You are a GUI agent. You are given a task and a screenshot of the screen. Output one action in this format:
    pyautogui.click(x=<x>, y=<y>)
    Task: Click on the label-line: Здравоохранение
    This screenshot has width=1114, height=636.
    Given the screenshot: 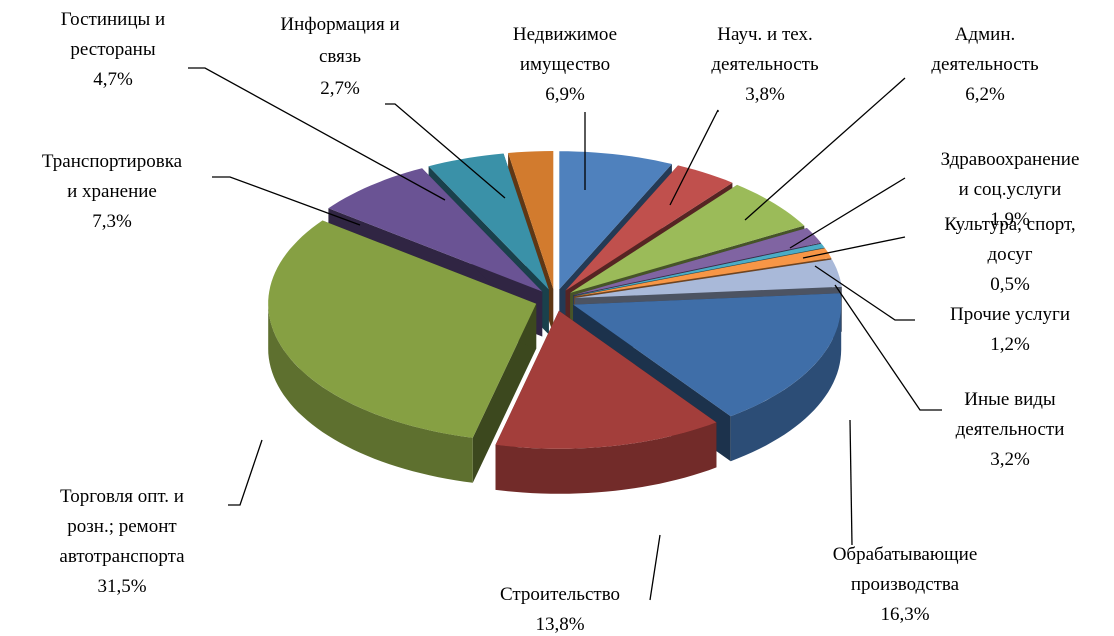 What is the action you would take?
    pyautogui.click(x=1010, y=159)
    